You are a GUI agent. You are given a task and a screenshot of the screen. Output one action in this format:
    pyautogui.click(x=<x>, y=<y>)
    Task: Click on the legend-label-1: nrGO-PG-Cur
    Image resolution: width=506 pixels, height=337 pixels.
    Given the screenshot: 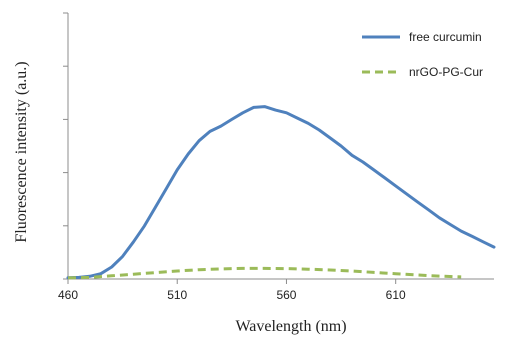 What is the action you would take?
    pyautogui.click(x=446, y=72)
    